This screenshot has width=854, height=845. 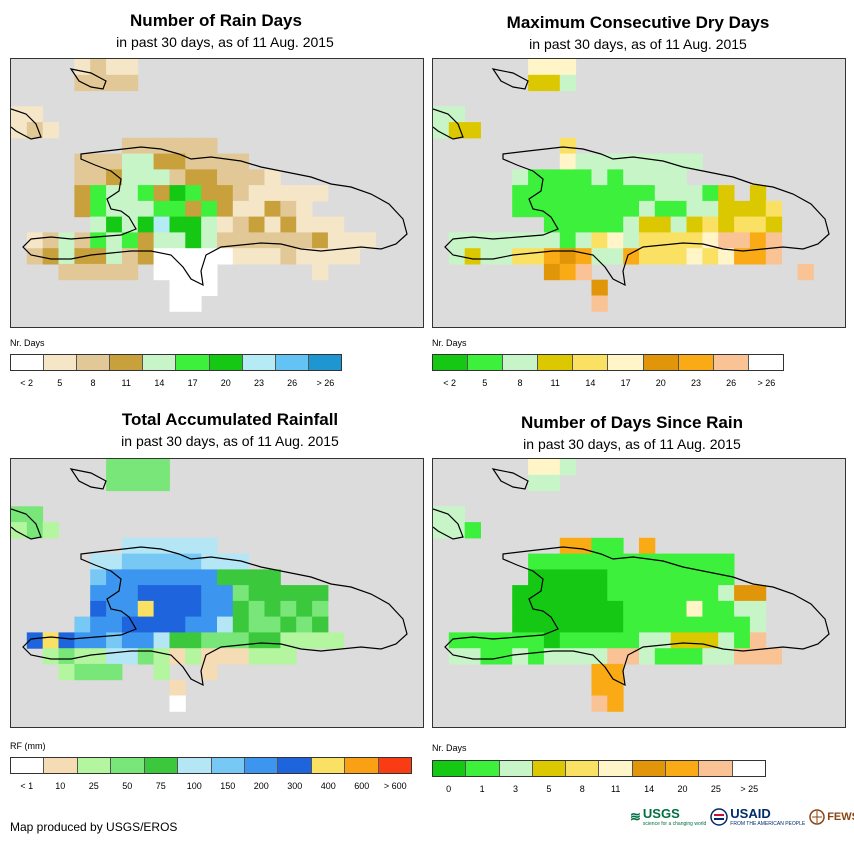 What do you see at coordinates (449, 343) in the screenshot?
I see `legend-title: Nr. Days` at bounding box center [449, 343].